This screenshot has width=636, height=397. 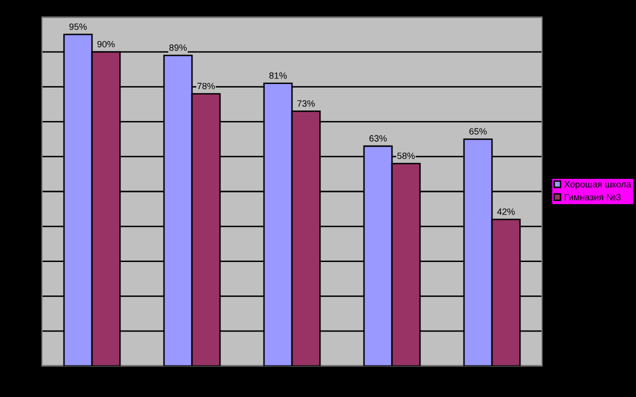 What do you see at coordinates (406, 156) in the screenshot?
I see `data-label: 58%` at bounding box center [406, 156].